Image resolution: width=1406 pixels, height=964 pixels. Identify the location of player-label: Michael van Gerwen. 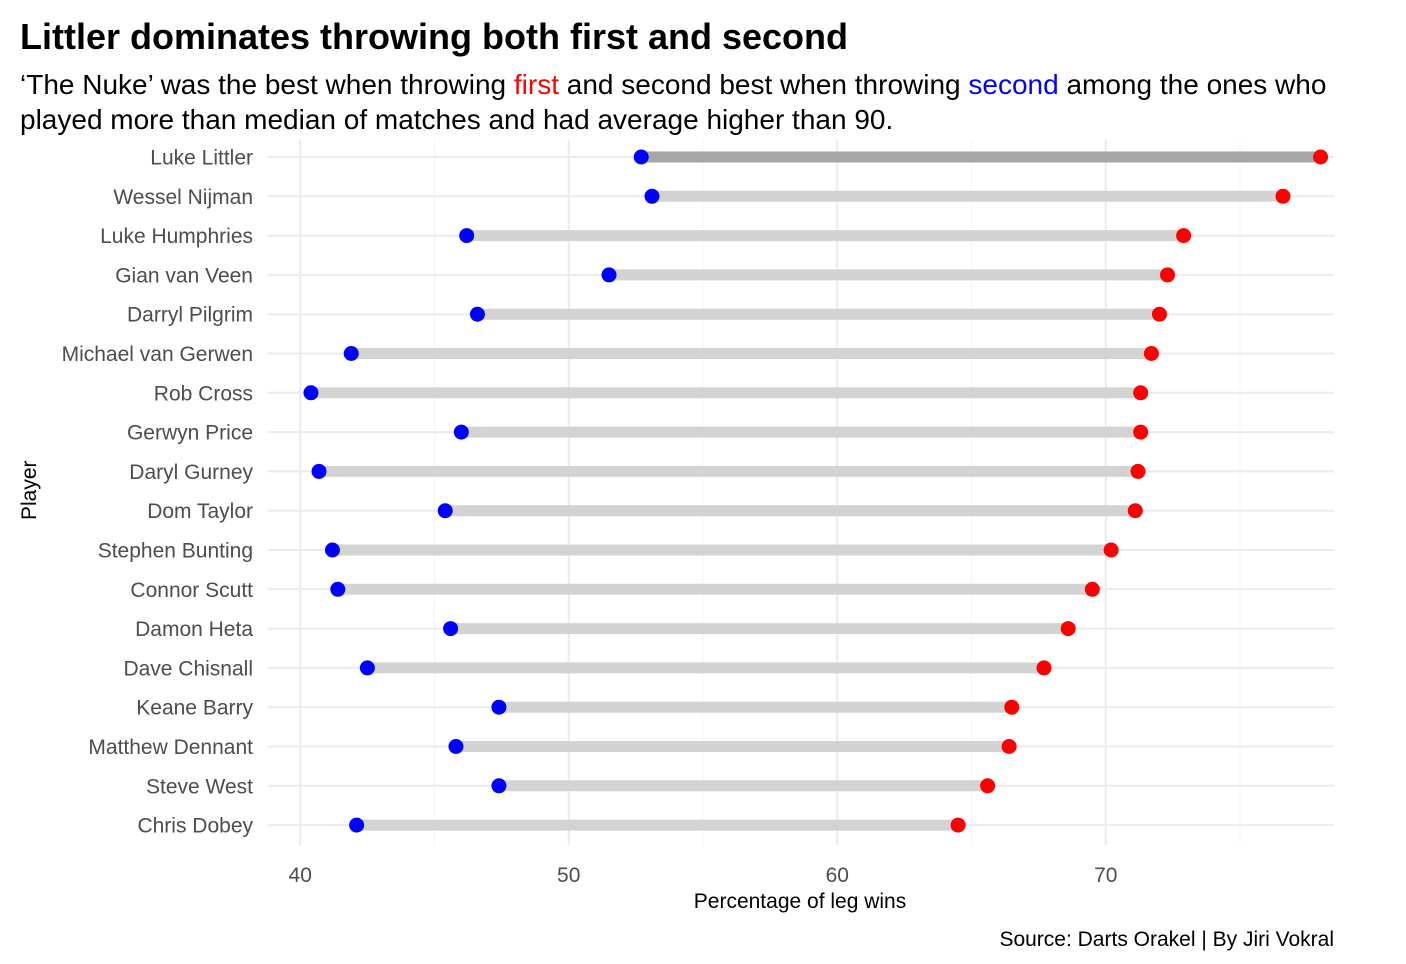
(157, 354).